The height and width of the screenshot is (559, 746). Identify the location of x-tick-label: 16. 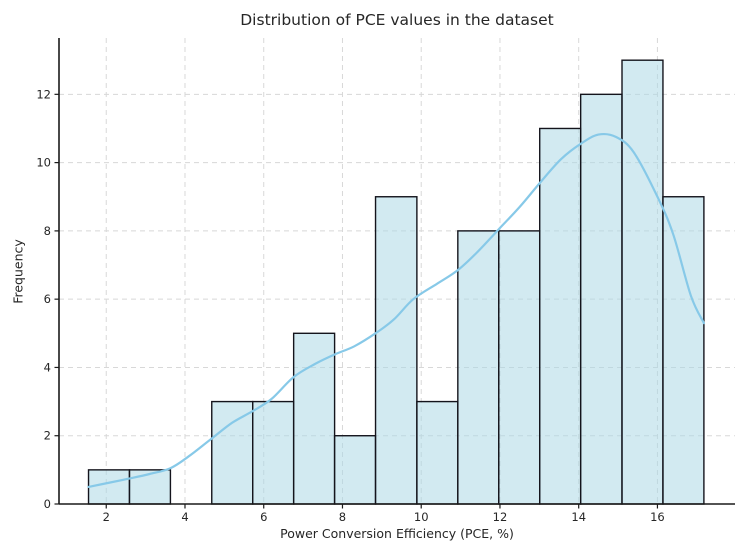
(657, 517).